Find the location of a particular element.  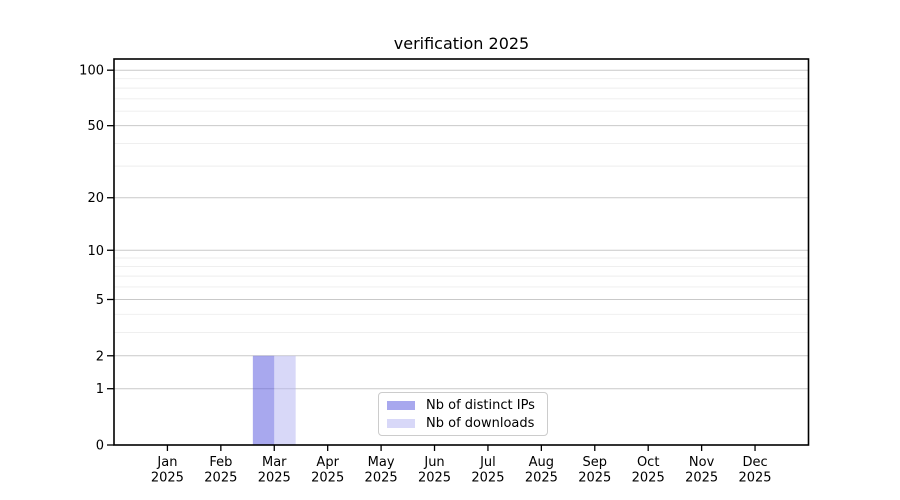

y-tick-label: 5 is located at coordinates (100, 300).